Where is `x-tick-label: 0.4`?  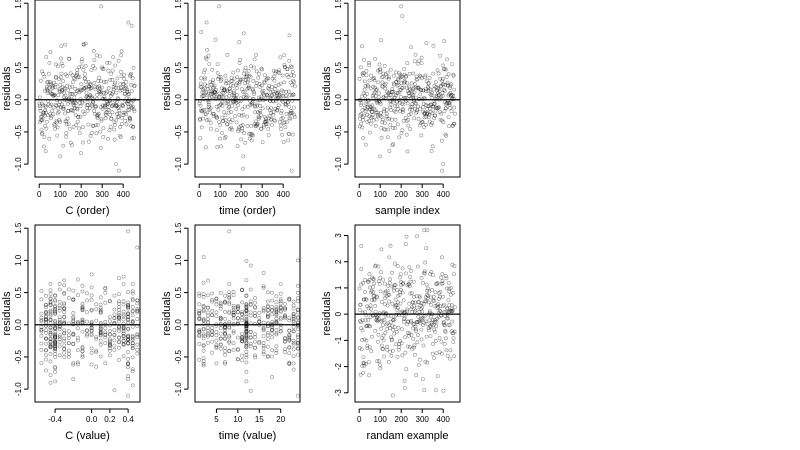 x-tick-label: 0.4 is located at coordinates (129, 419).